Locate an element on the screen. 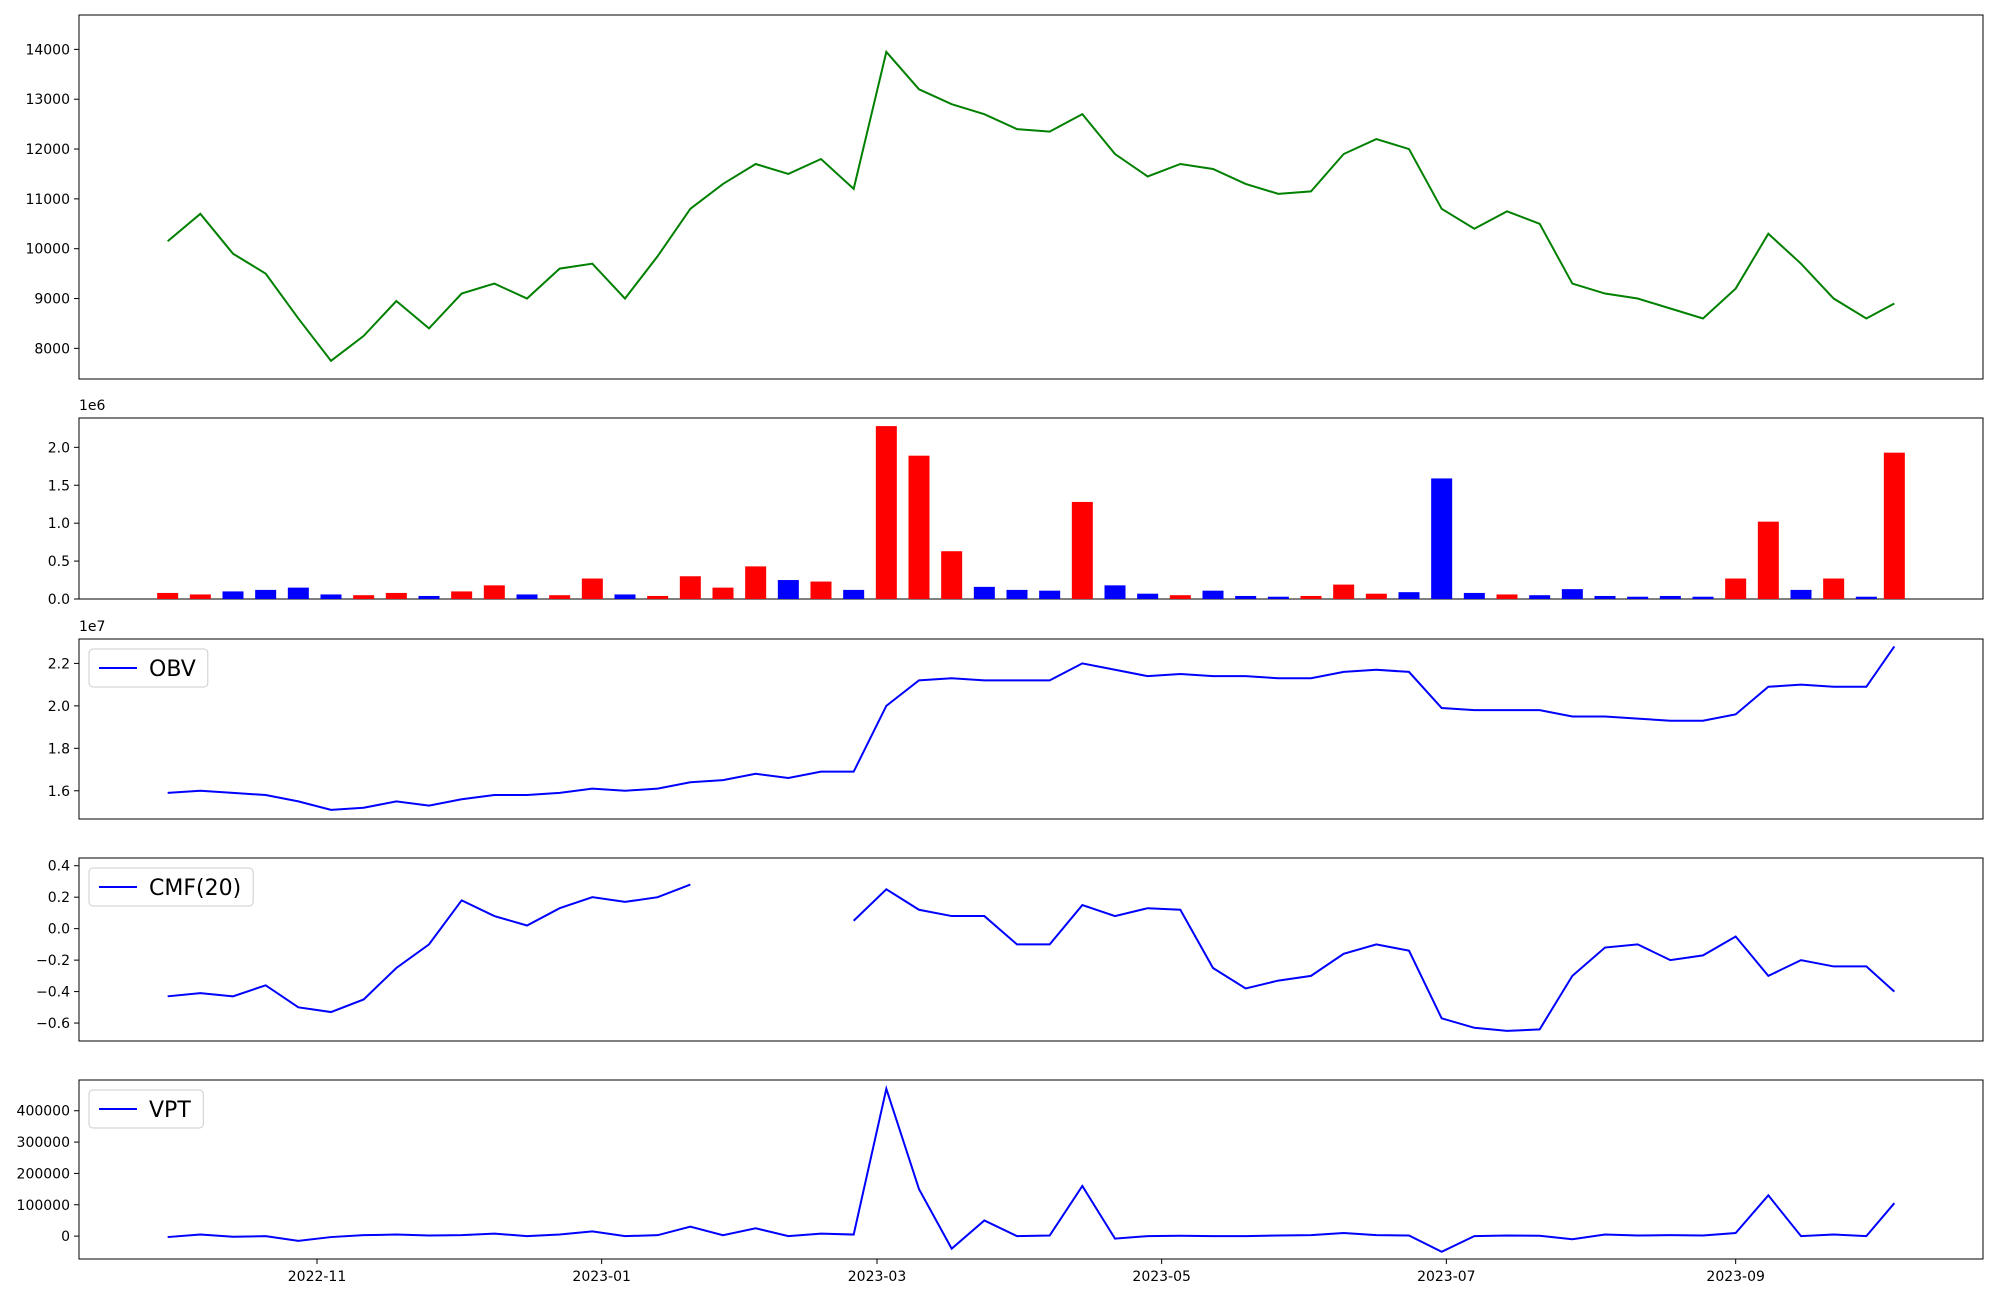 The image size is (2000, 1304). x-tick-label: 2023-03 is located at coordinates (877, 1277).